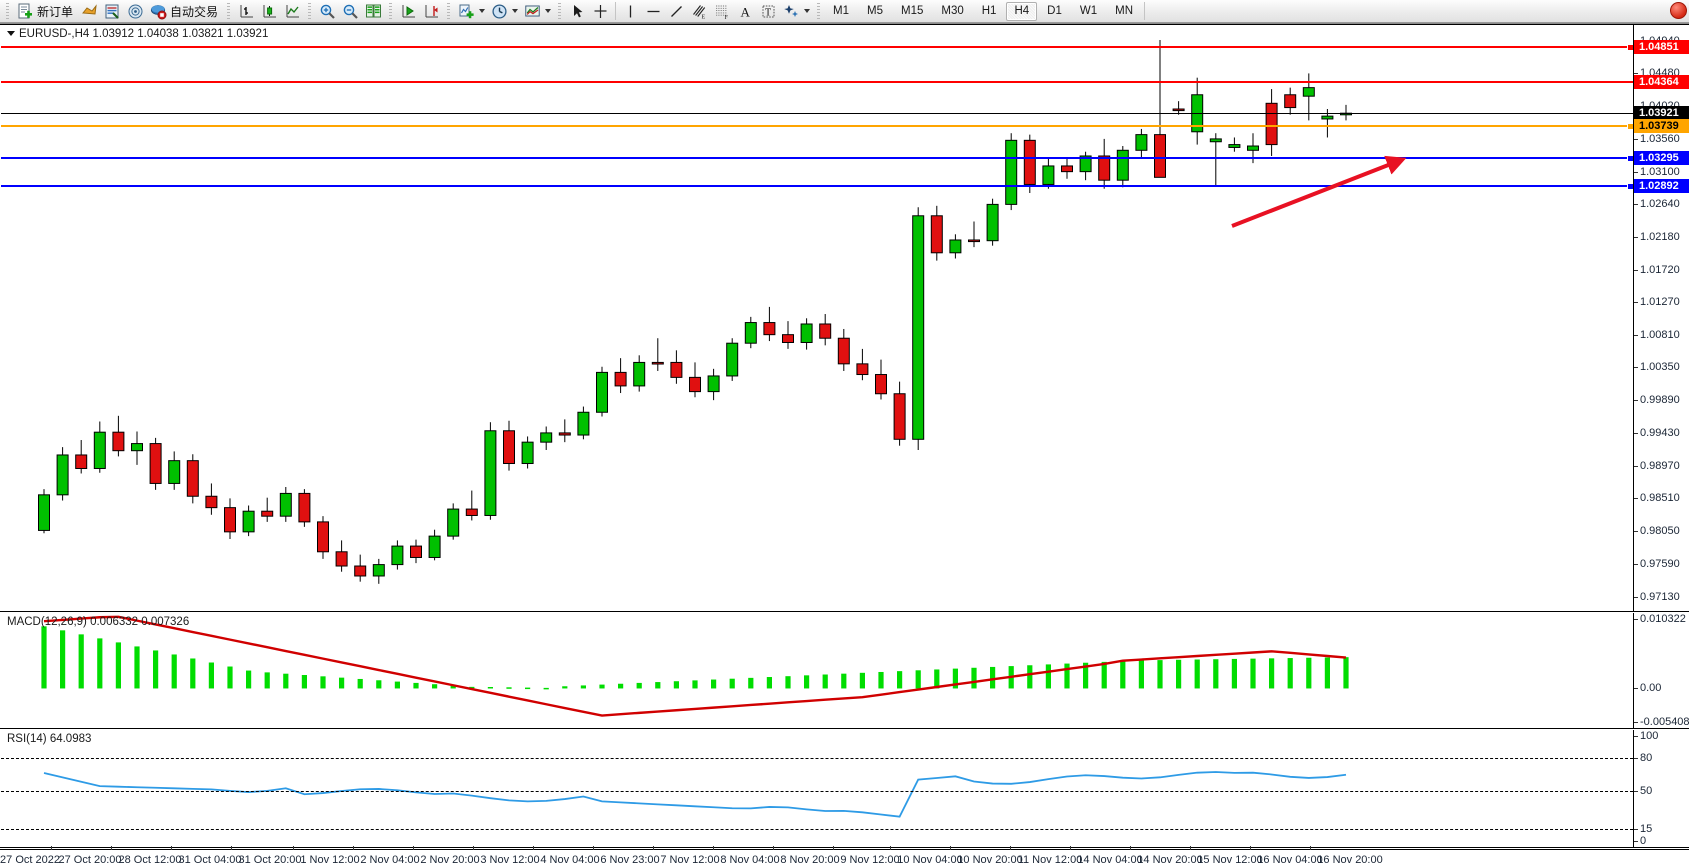  What do you see at coordinates (471, 11) in the screenshot?
I see `add-indicator-button` at bounding box center [471, 11].